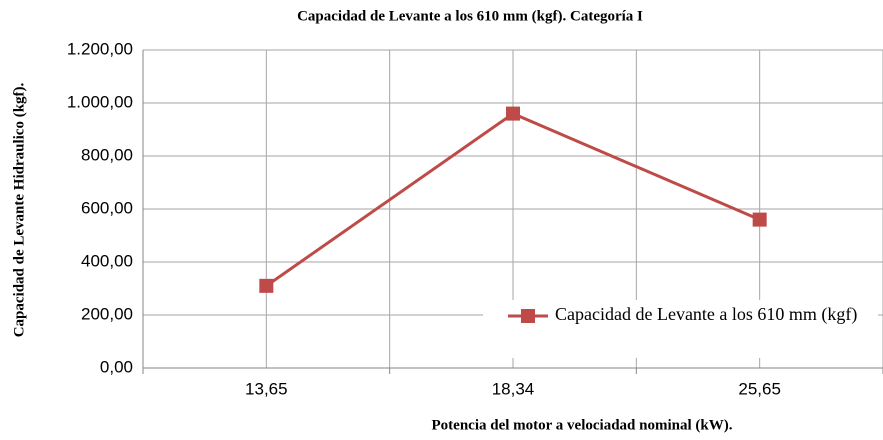 The image size is (883, 440). What do you see at coordinates (680, 329) in the screenshot?
I see `legend: Capacidad de Levante a los 610 mm (kgf)` at bounding box center [680, 329].